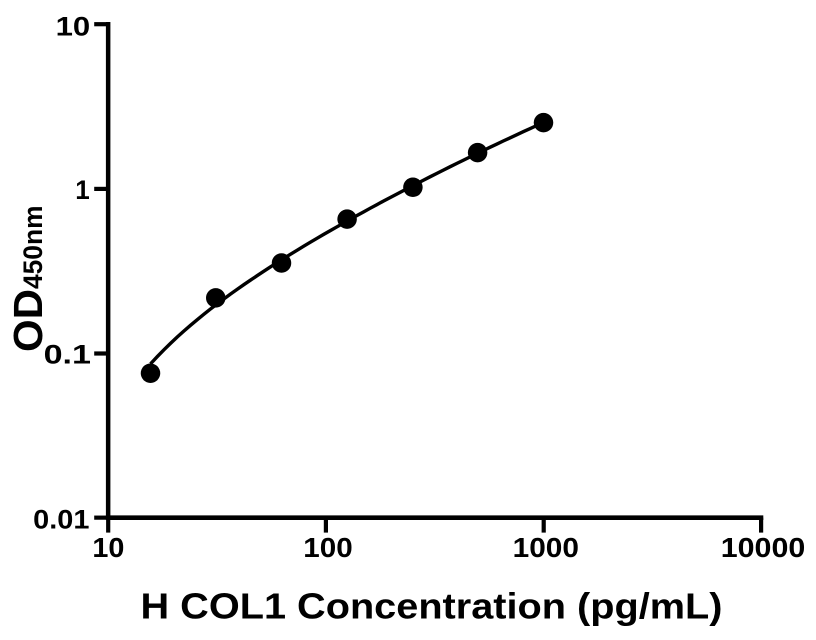 This screenshot has width=816, height=640. What do you see at coordinates (327, 547) in the screenshot?
I see `svg-text: 100` at bounding box center [327, 547].